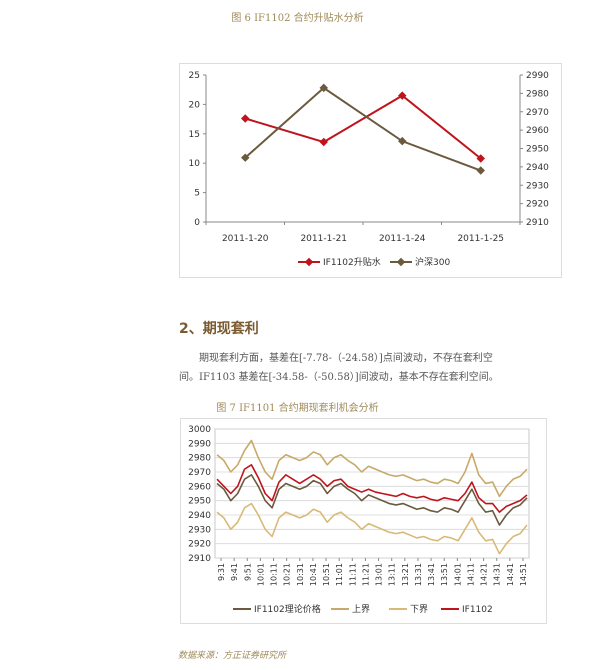 This screenshot has width=595, height=670. Describe the element at coordinates (194, 76) in the screenshot. I see `left-y-tick-label: 25` at that location.